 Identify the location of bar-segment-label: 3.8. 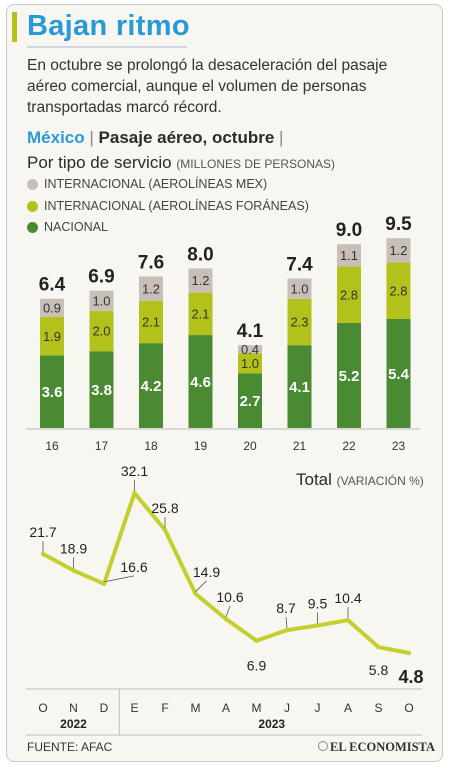
(101, 390).